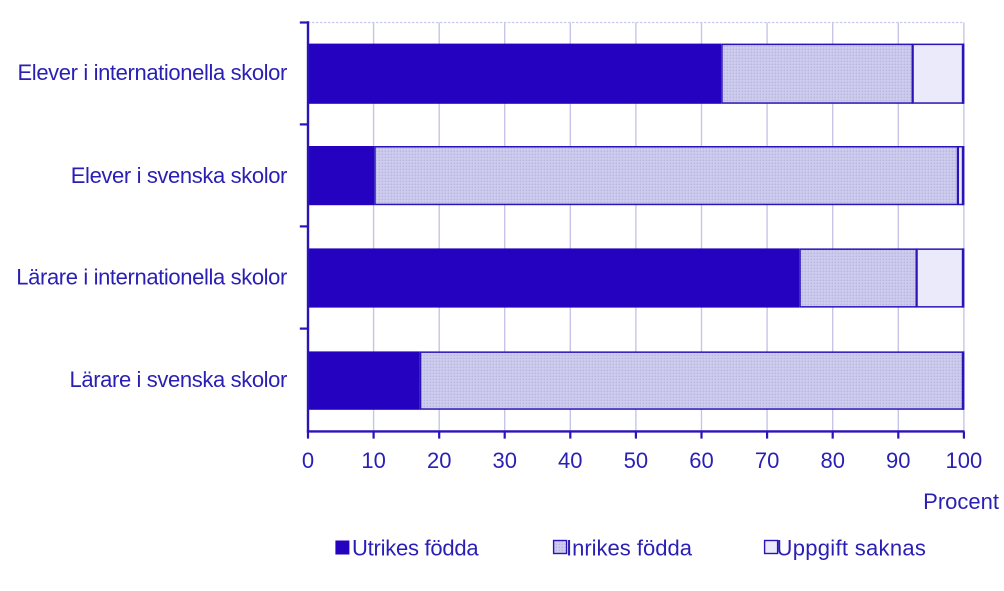 Image resolution: width=1004 pixels, height=591 pixels. What do you see at coordinates (179, 175) in the screenshot?
I see `svg-text: Elever i svenska skolor` at bounding box center [179, 175].